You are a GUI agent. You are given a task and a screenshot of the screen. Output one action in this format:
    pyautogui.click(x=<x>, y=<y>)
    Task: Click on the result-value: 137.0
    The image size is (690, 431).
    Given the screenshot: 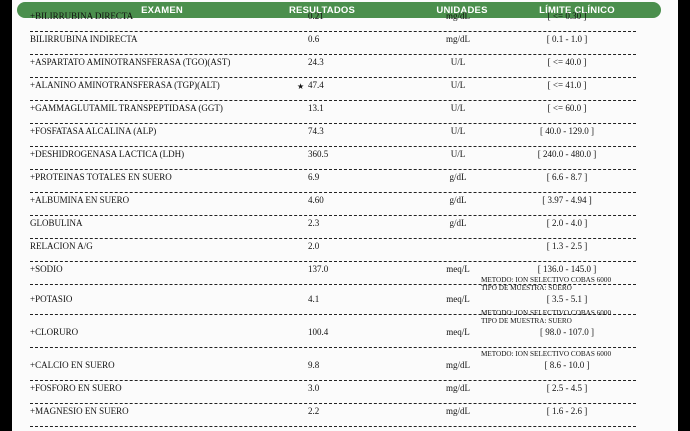 What is the action you would take?
    pyautogui.click(x=318, y=269)
    